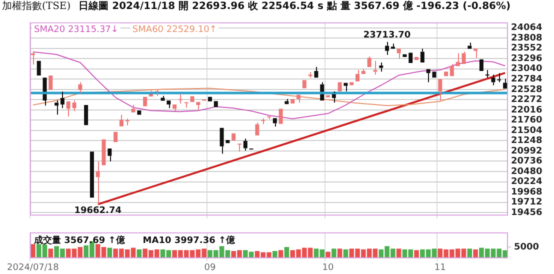 Image resolution: width=554 pixels, height=274 pixels. Describe the element at coordinates (98, 211) in the screenshot. I see `annotation: 19662.74` at that location.